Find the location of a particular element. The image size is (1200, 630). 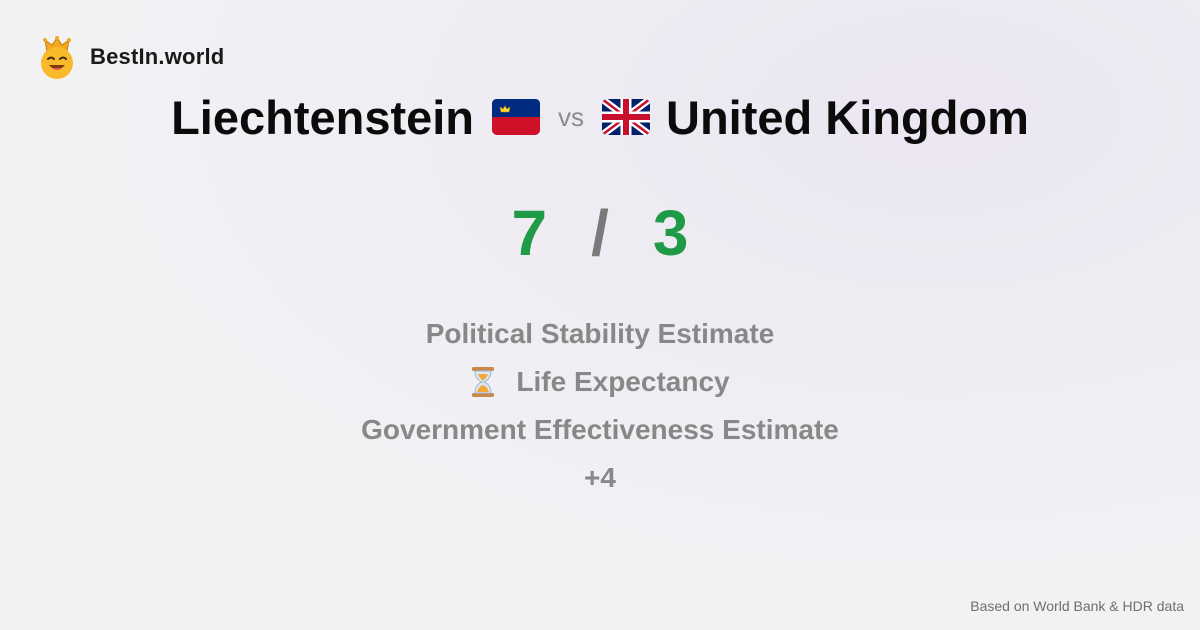

left-country-name: Liechtenstein is located at coordinates (323, 117).